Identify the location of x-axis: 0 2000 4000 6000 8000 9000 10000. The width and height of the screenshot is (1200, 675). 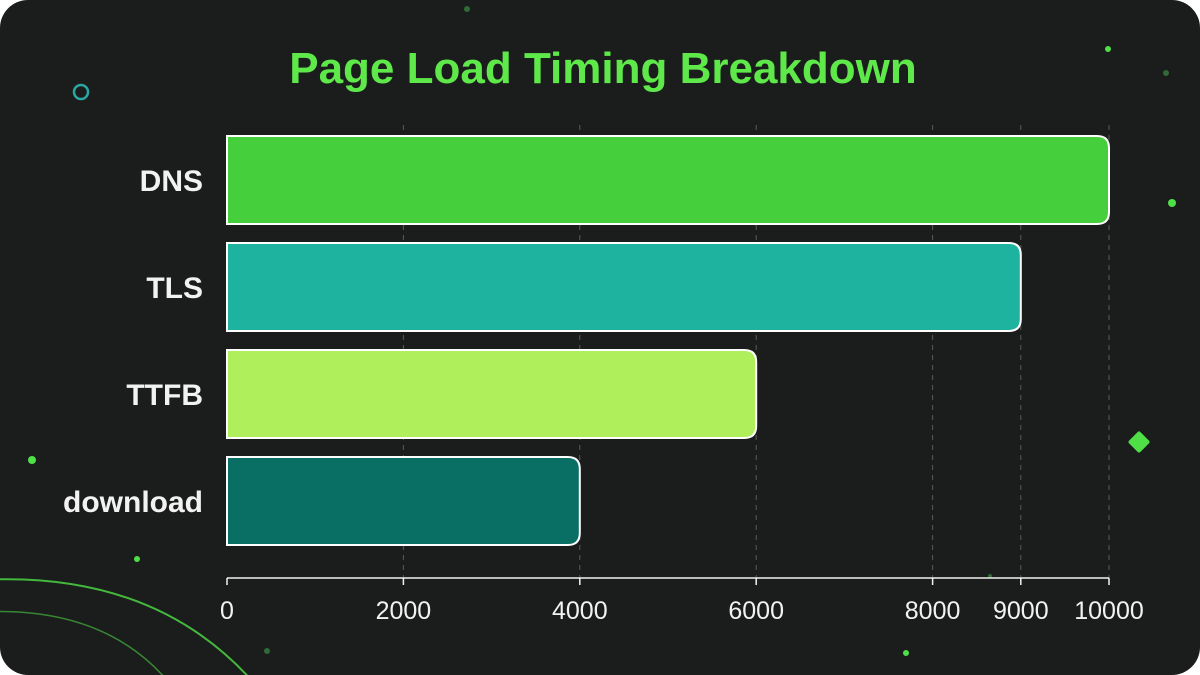
(682, 601).